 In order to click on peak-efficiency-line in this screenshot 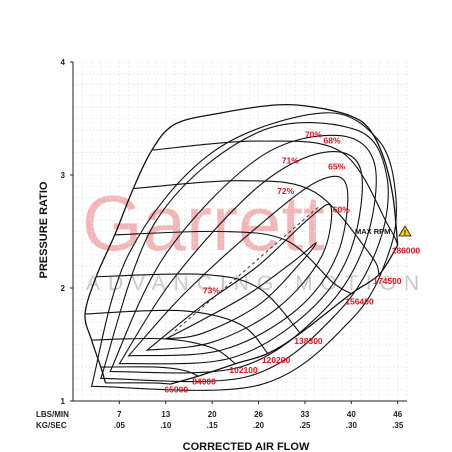, I will do `click(247, 269)`.